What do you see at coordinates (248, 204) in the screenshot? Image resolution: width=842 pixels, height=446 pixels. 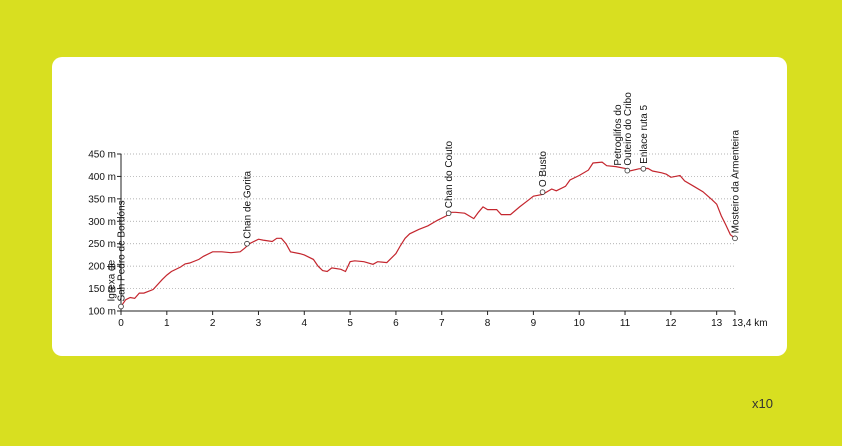 I see `poi-label: Chan de Gorita` at bounding box center [248, 204].